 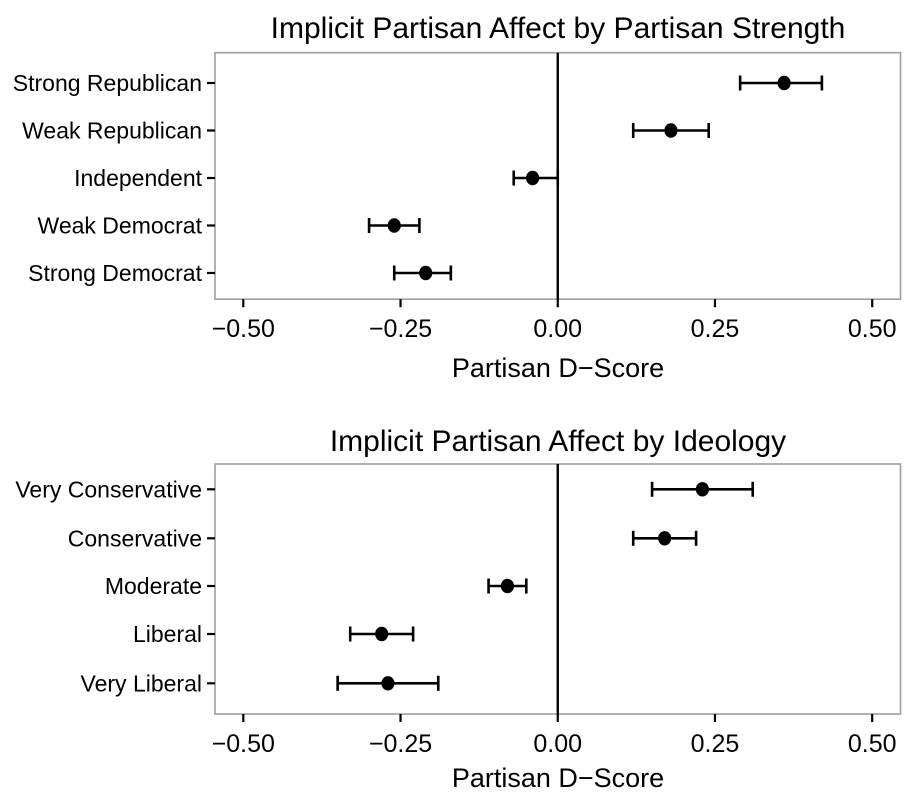 I want to click on chart-title-ideology: Implicit Partisan Affect by Ideology, so click(x=558, y=441).